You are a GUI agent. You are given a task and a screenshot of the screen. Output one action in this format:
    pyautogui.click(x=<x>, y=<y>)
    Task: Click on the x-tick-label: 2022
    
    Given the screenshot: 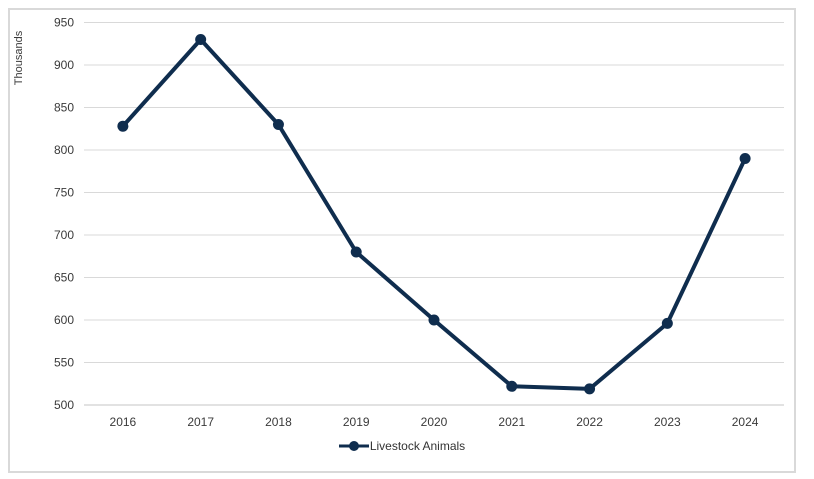 What is the action you would take?
    pyautogui.click(x=589, y=422)
    